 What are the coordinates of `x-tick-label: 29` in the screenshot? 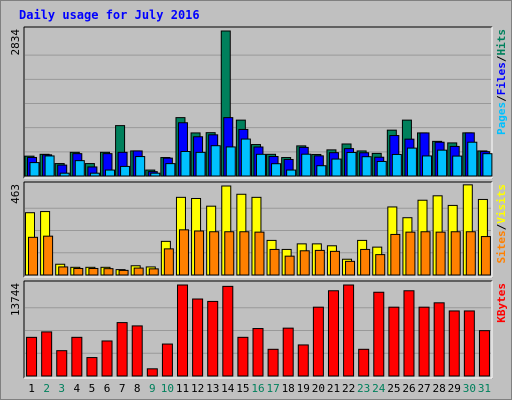 It's located at (454, 388).